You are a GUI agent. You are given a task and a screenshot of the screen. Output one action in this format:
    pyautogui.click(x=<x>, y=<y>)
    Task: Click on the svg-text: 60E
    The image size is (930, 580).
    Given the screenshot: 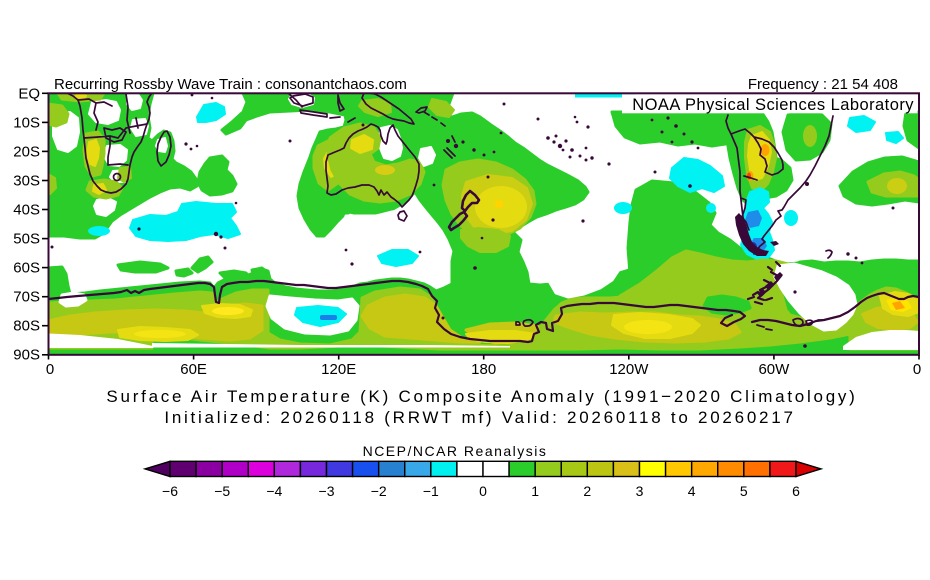 What is the action you would take?
    pyautogui.click(x=193, y=369)
    